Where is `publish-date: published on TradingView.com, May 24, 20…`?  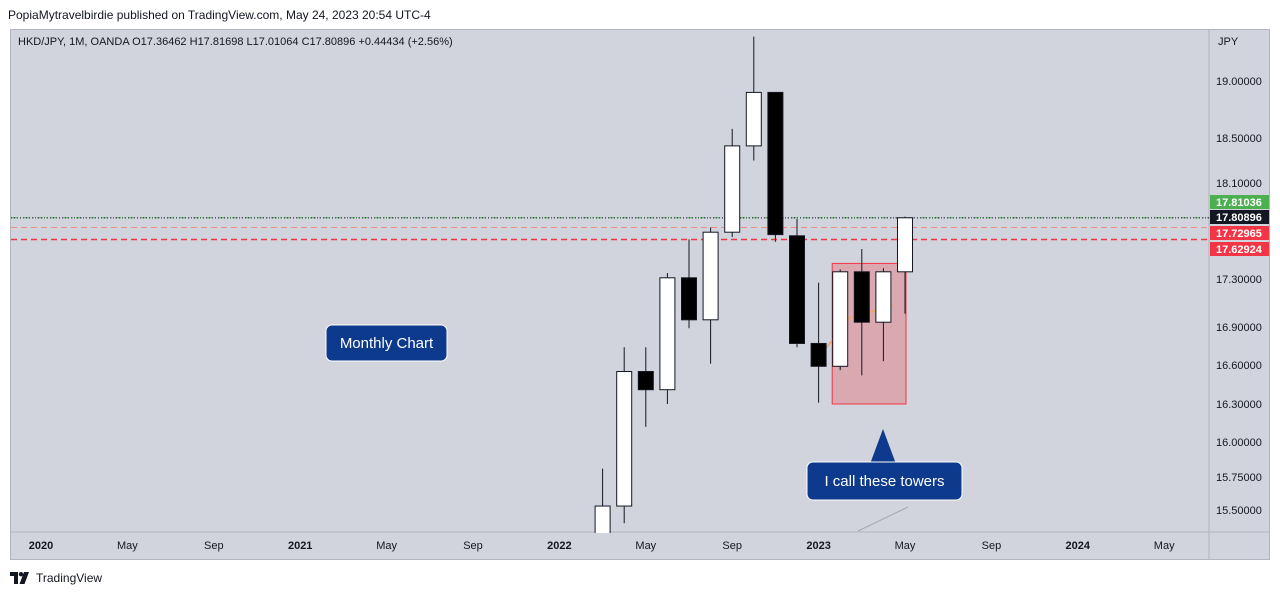 publish-date: published on TradingView.com, May 24, 20… is located at coordinates (273, 15).